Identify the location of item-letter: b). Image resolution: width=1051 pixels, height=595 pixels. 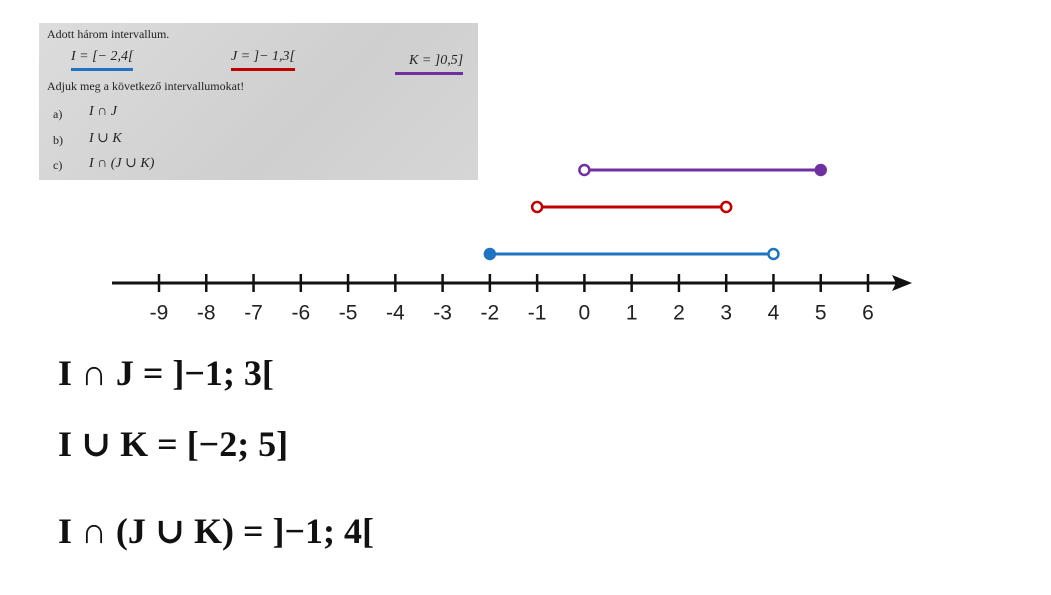
(58, 140).